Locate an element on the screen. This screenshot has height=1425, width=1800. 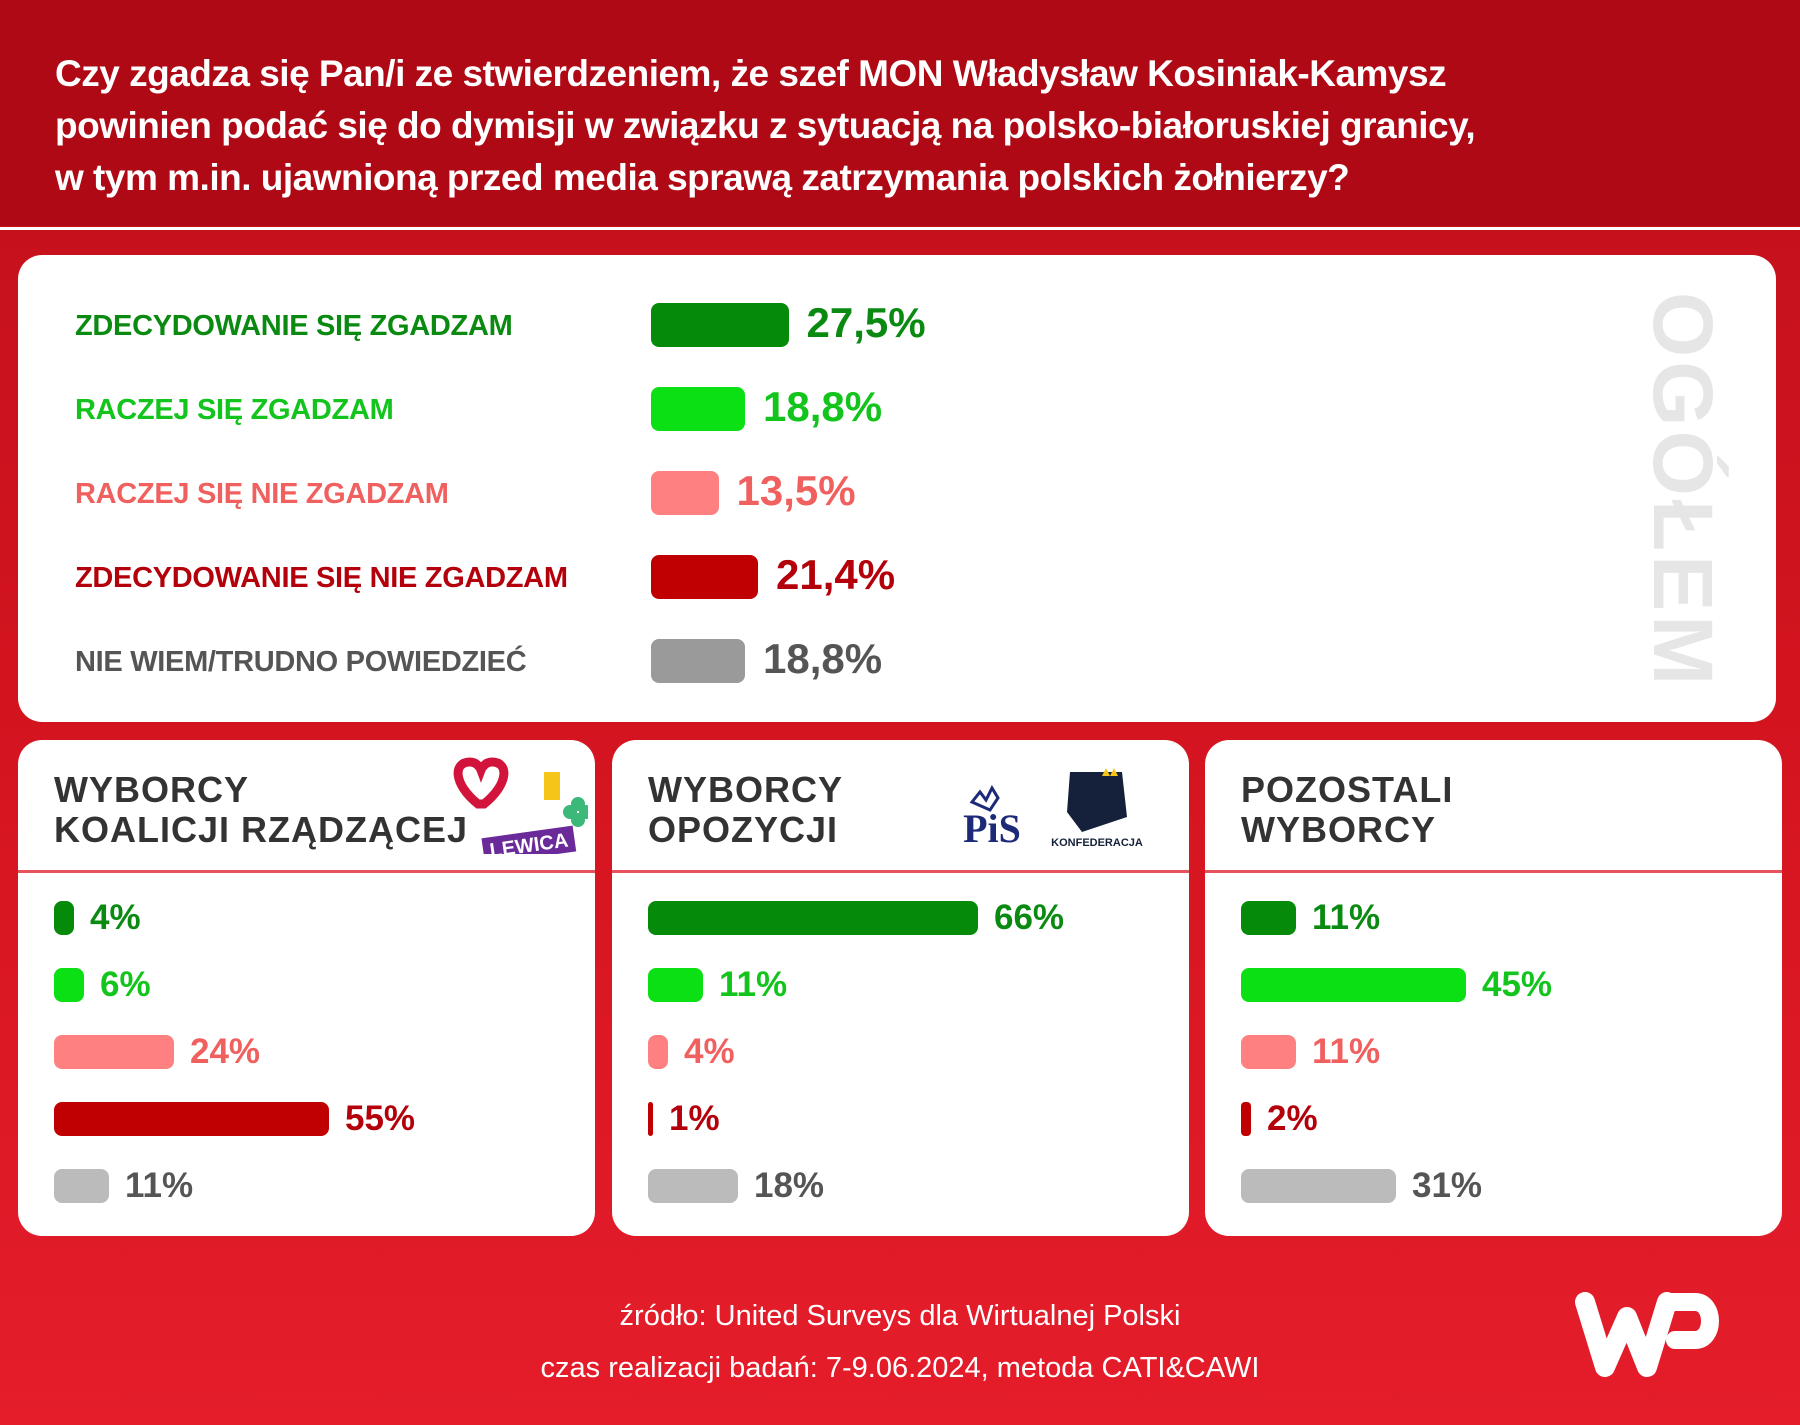
category-label: RACZEJ SIĘ NIE ZGADZAM is located at coordinates (262, 494).